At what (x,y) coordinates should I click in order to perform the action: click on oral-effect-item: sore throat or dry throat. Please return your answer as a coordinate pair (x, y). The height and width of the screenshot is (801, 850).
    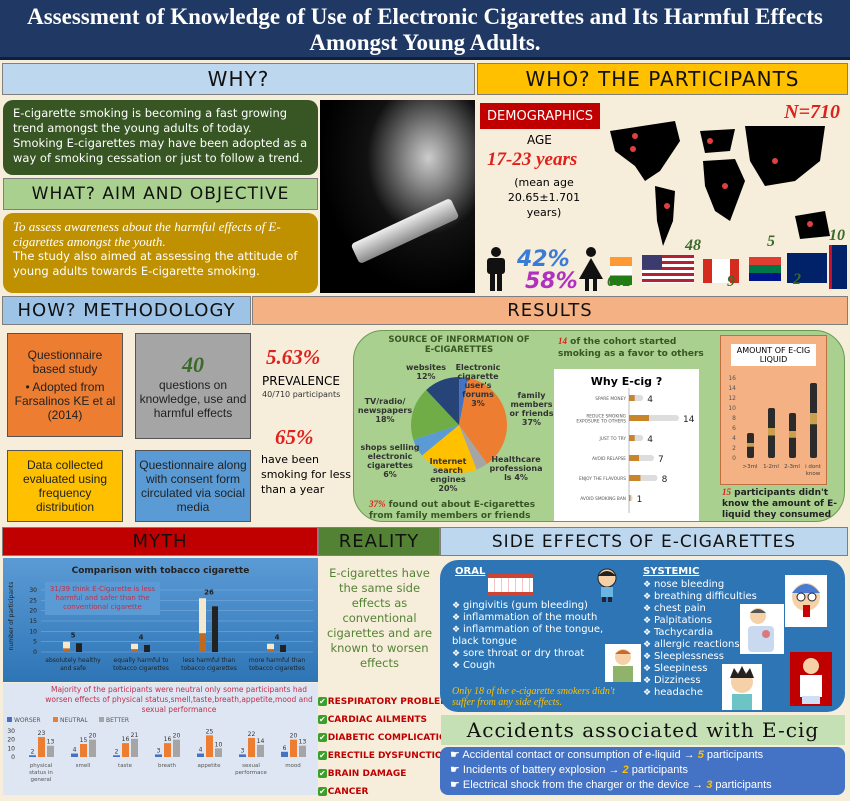
    Looking at the image, I should click on (528, 654).